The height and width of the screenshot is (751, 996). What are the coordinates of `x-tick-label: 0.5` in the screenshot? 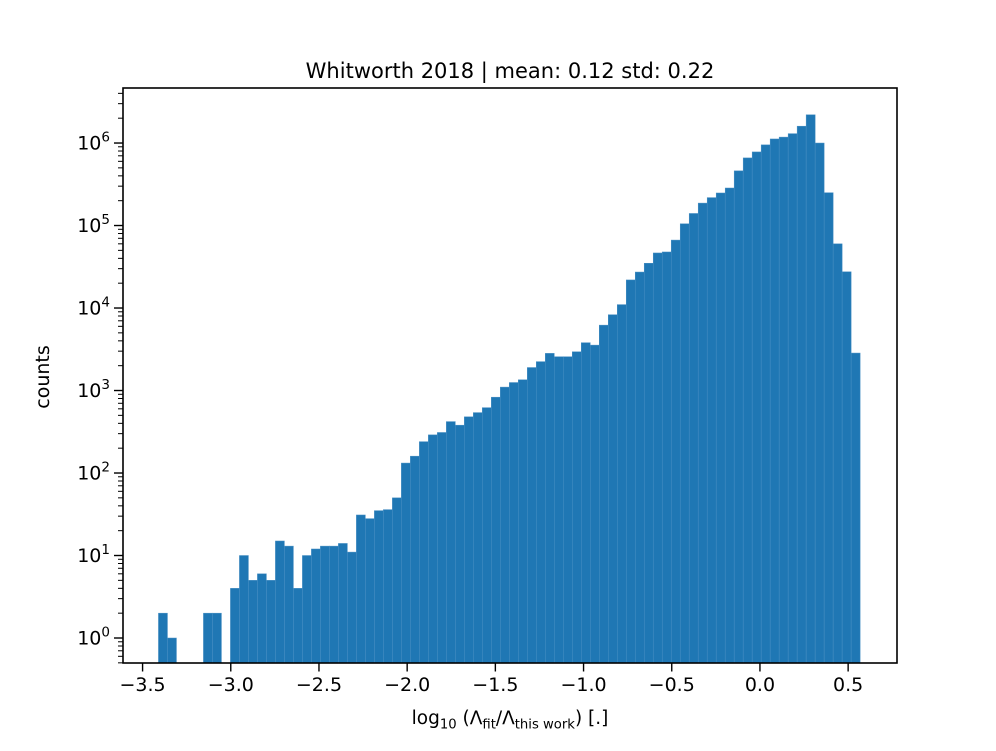 It's located at (848, 685).